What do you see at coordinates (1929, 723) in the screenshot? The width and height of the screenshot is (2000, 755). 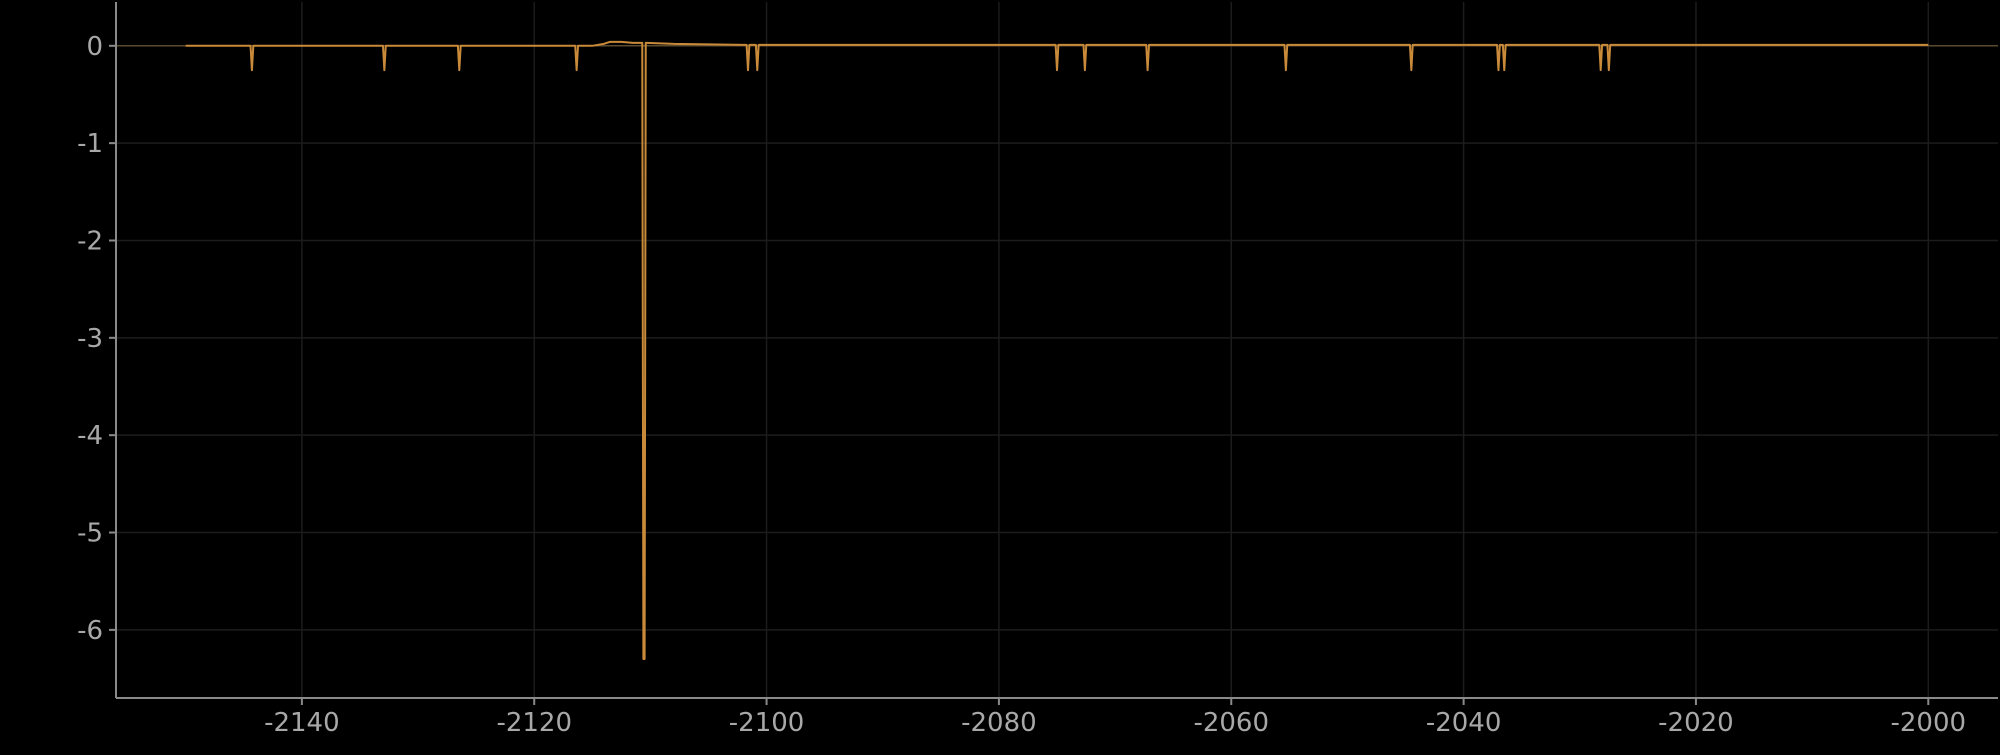 I see `x-tick-label: -2000` at bounding box center [1929, 723].